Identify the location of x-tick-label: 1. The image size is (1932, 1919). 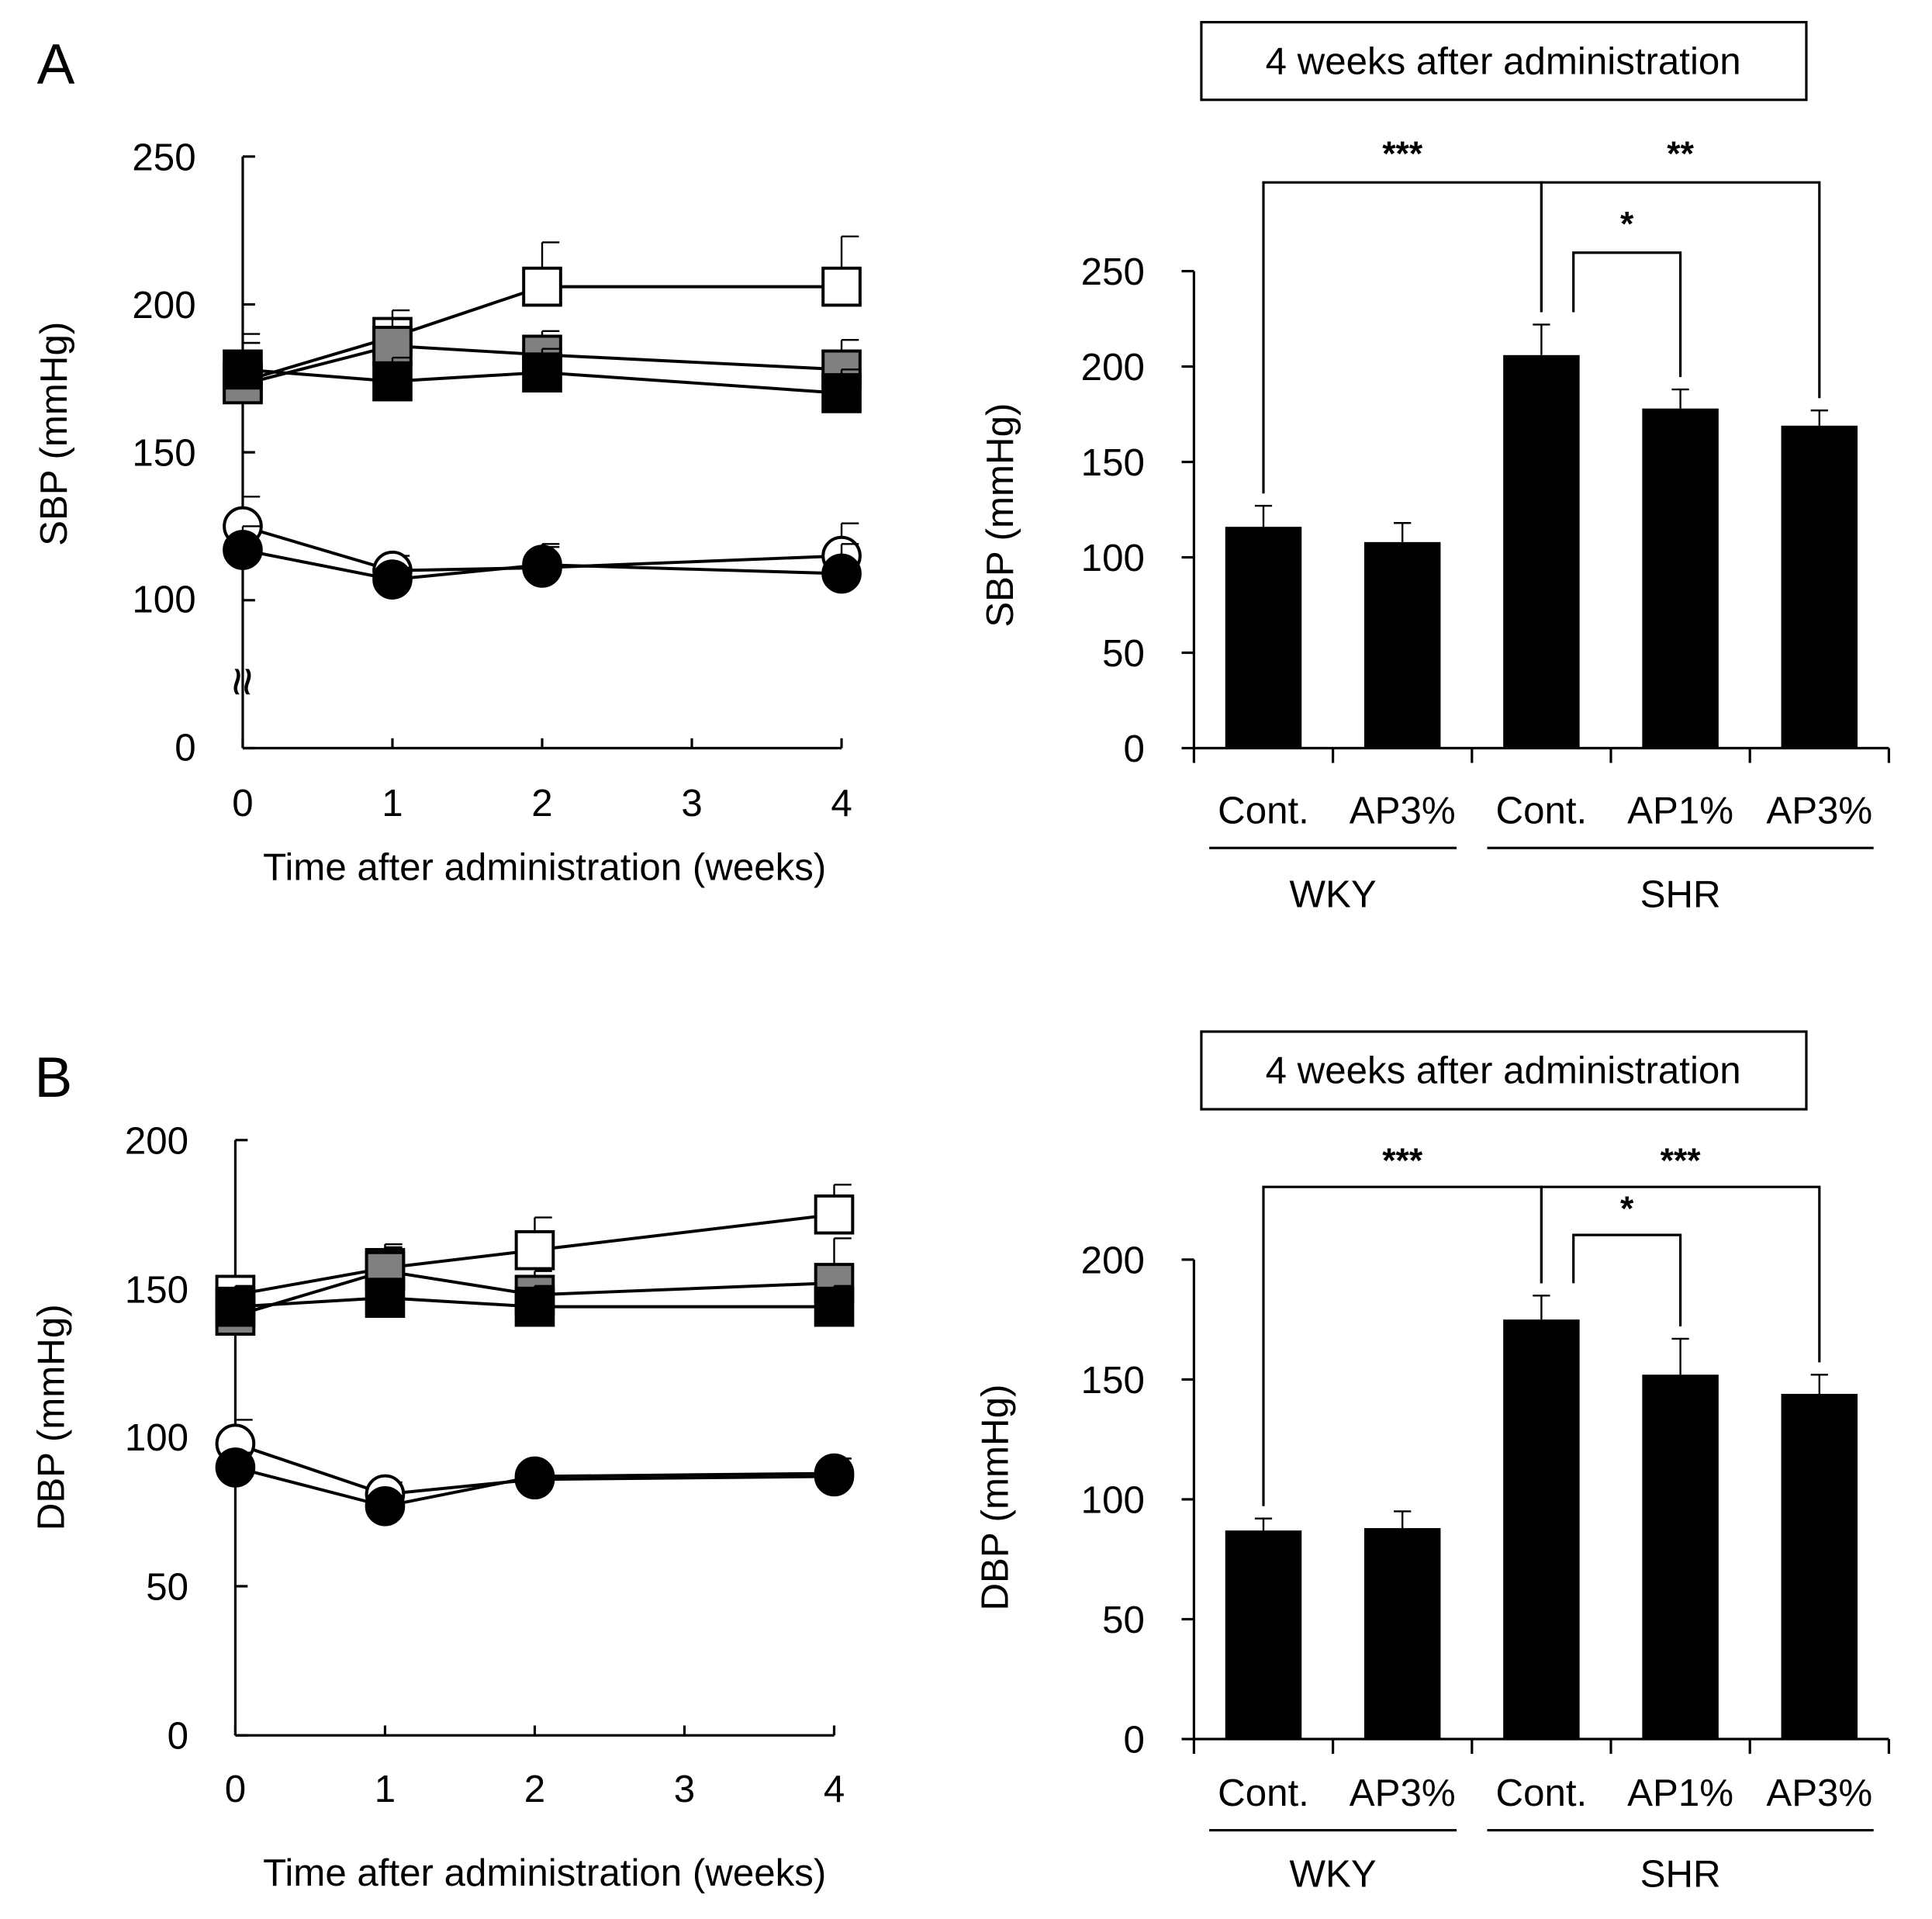
(385, 1789).